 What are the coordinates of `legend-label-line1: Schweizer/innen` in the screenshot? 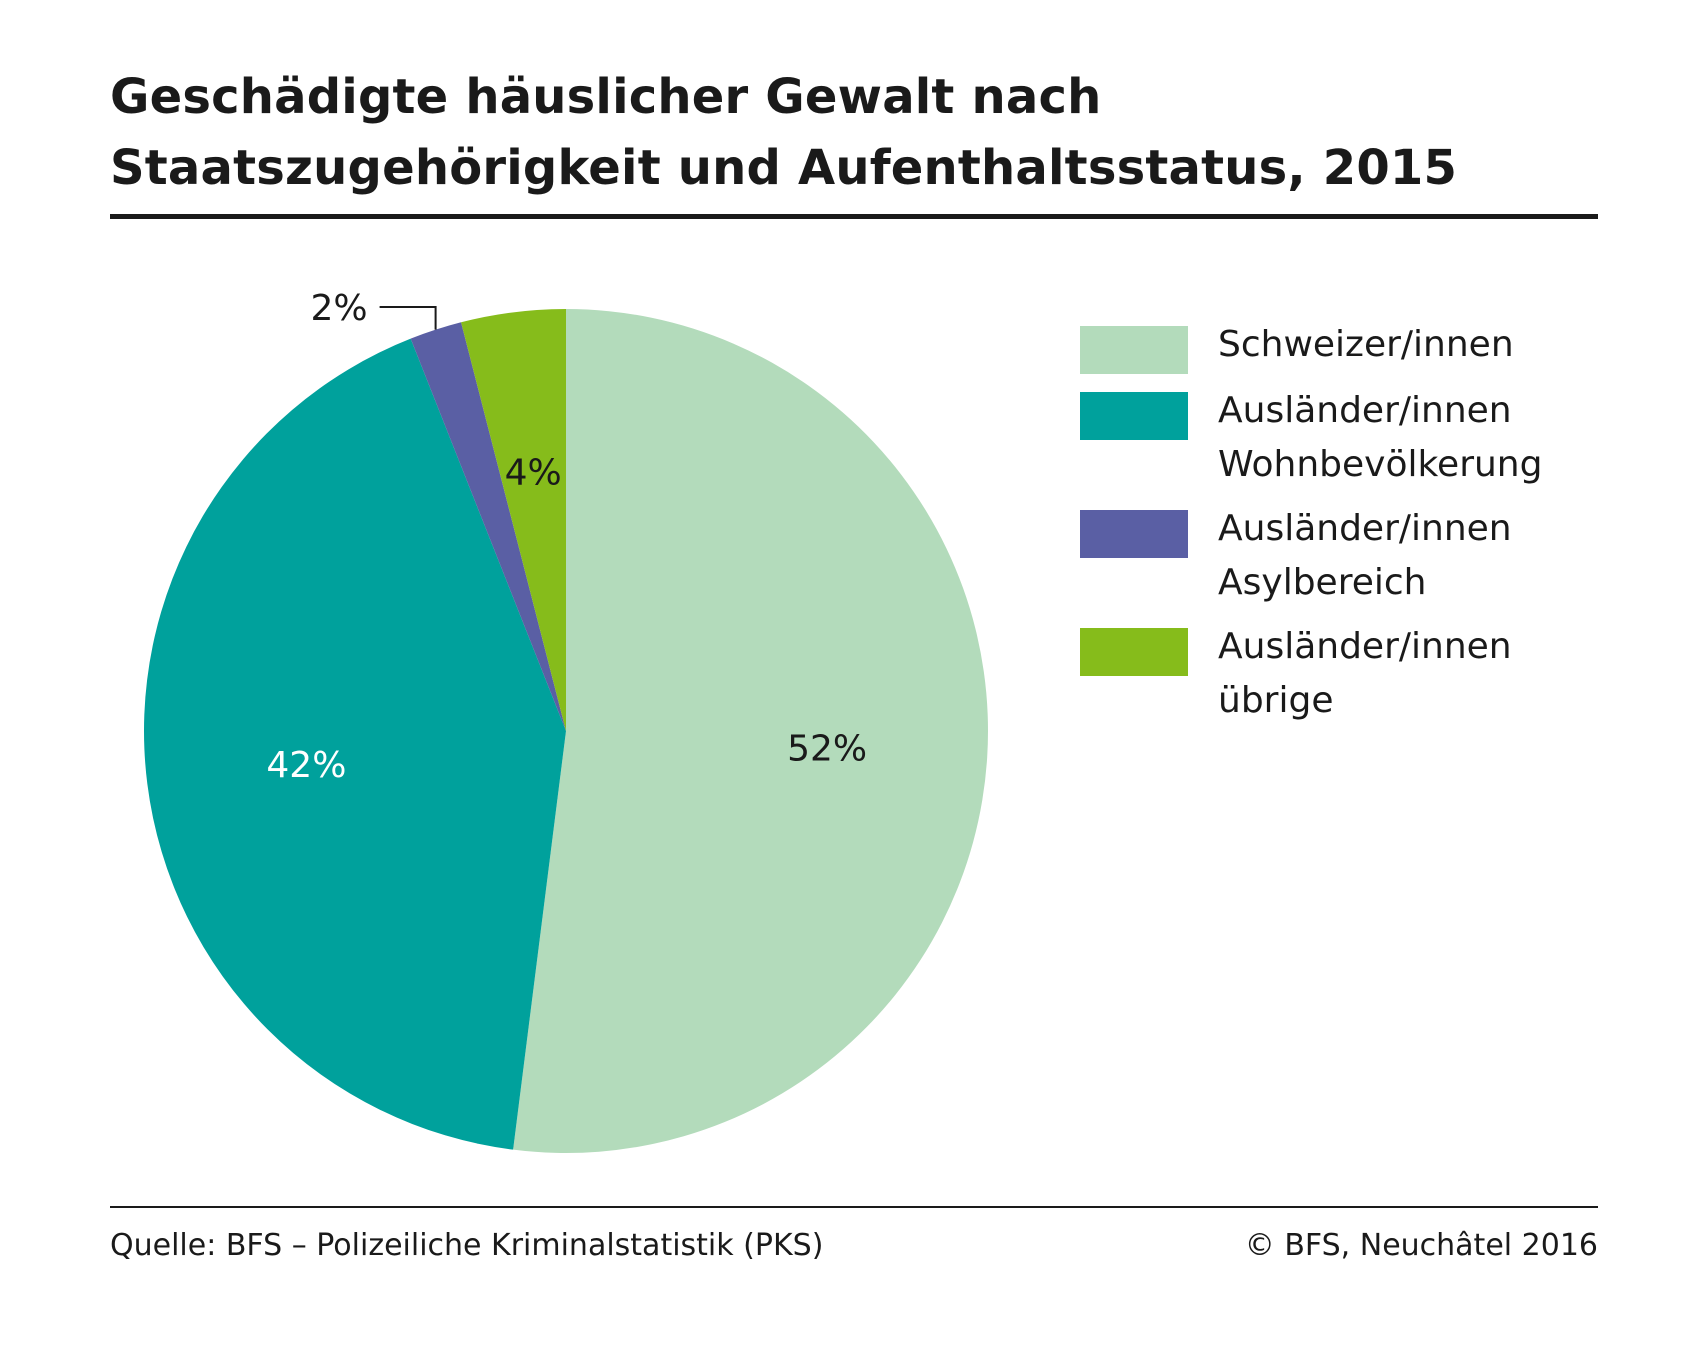 It's located at (1366, 344).